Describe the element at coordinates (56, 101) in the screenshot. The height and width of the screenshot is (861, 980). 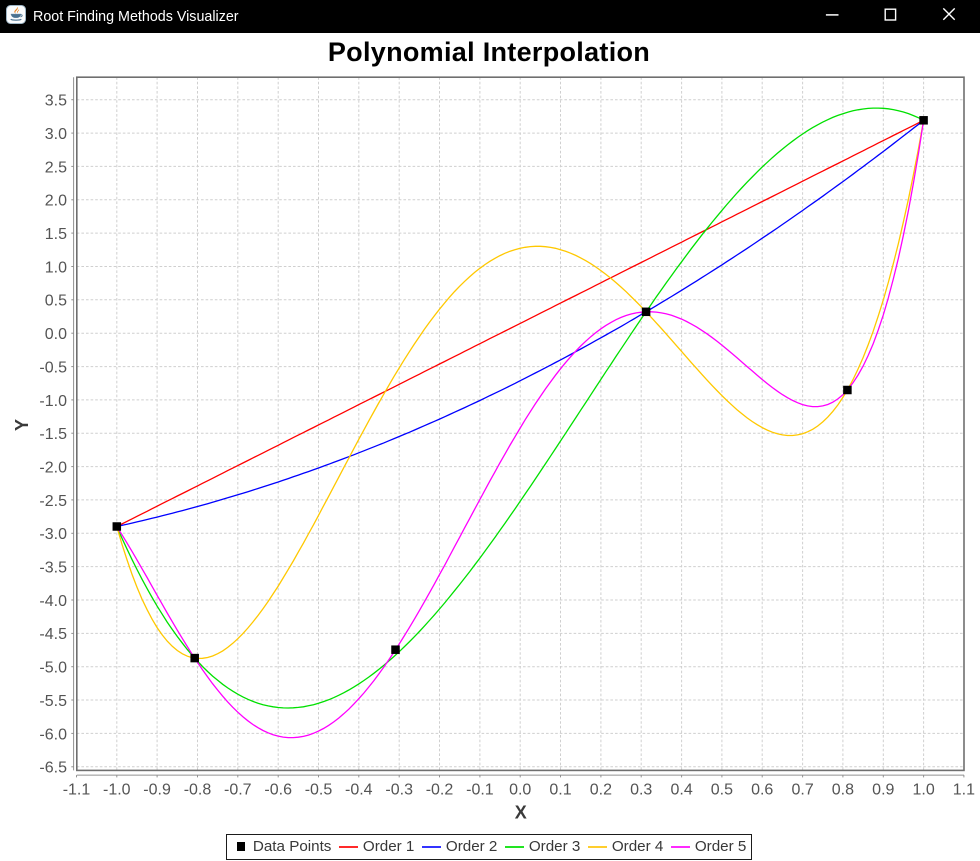
I see `svg-text: 3.5` at that location.